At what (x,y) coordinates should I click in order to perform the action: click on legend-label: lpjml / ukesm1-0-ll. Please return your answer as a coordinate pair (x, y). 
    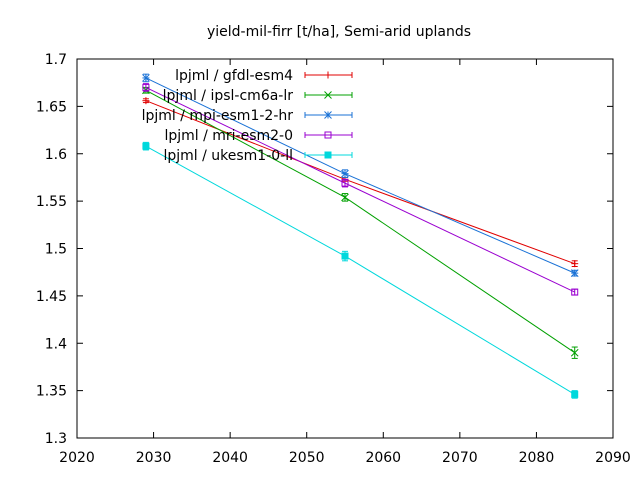
    Looking at the image, I should click on (228, 156).